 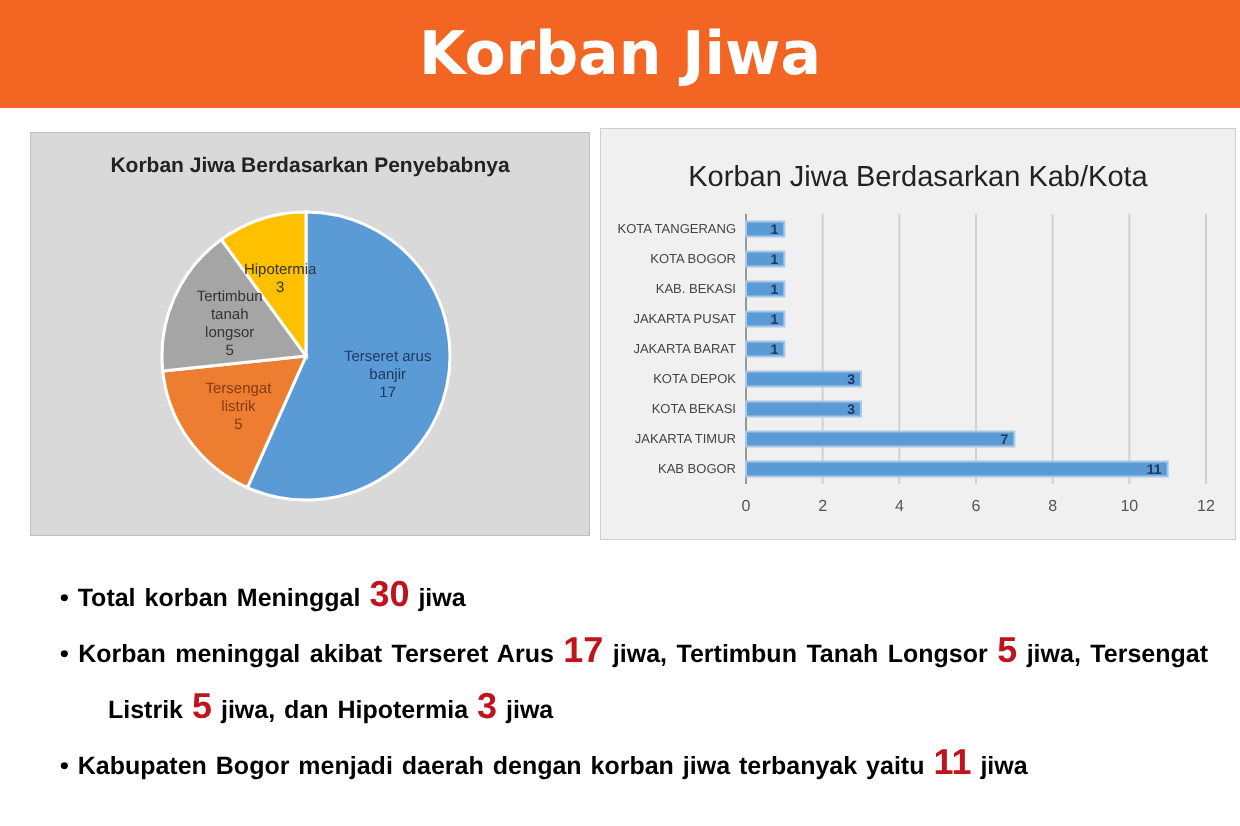 I want to click on x-tick-label: 0, so click(x=746, y=506).